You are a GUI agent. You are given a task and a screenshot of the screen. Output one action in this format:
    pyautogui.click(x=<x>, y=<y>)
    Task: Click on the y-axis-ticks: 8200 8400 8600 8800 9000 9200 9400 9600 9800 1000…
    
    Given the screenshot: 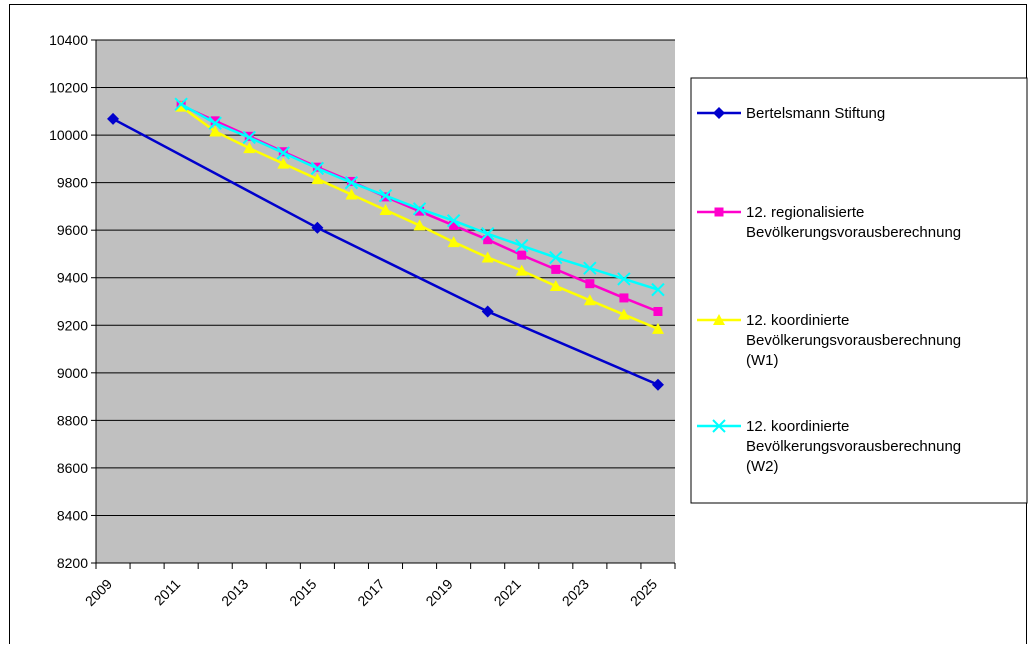 What is the action you would take?
    pyautogui.click(x=72, y=301)
    